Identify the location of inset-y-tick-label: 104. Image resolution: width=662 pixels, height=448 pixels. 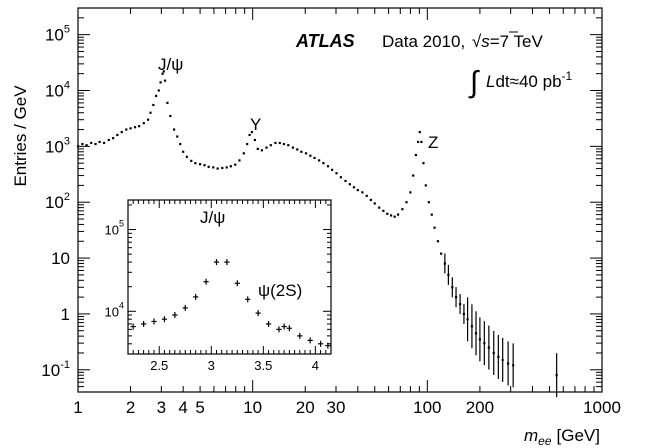
(114, 309).